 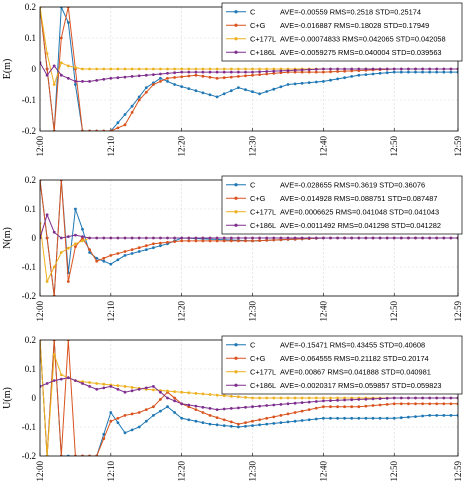 What do you see at coordinates (111, 471) in the screenshot?
I see `x-tick-label: 12:10` at bounding box center [111, 471].